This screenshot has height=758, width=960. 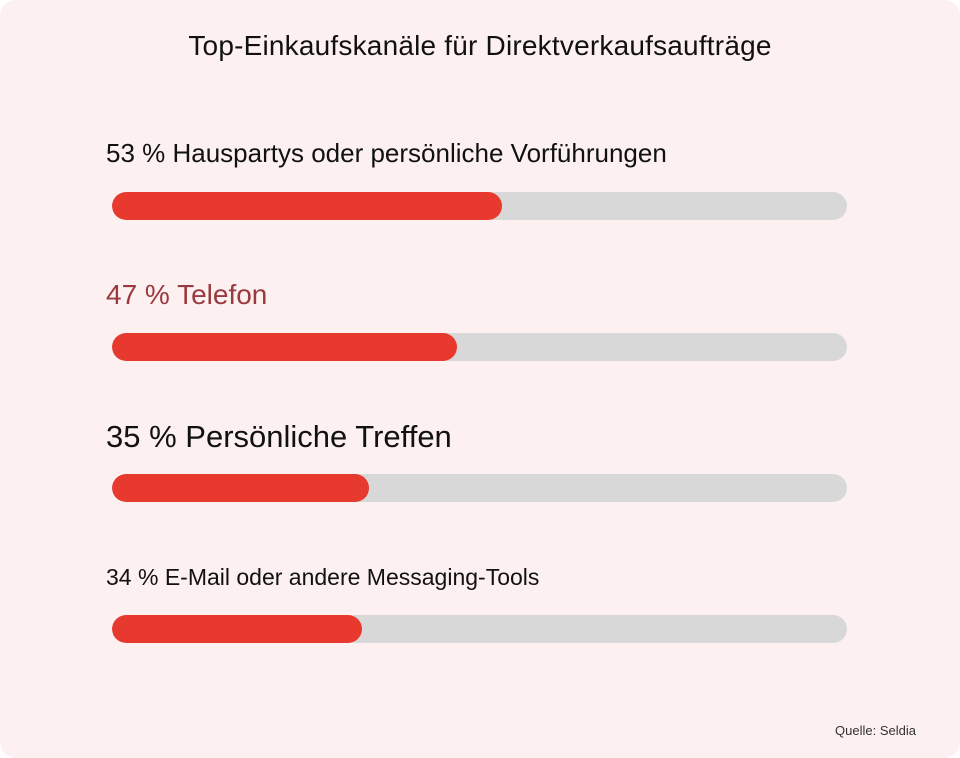 What do you see at coordinates (323, 577) in the screenshot?
I see `bar-label-4: 34 % E-Mail oder andere Messaging-Tools` at bounding box center [323, 577].